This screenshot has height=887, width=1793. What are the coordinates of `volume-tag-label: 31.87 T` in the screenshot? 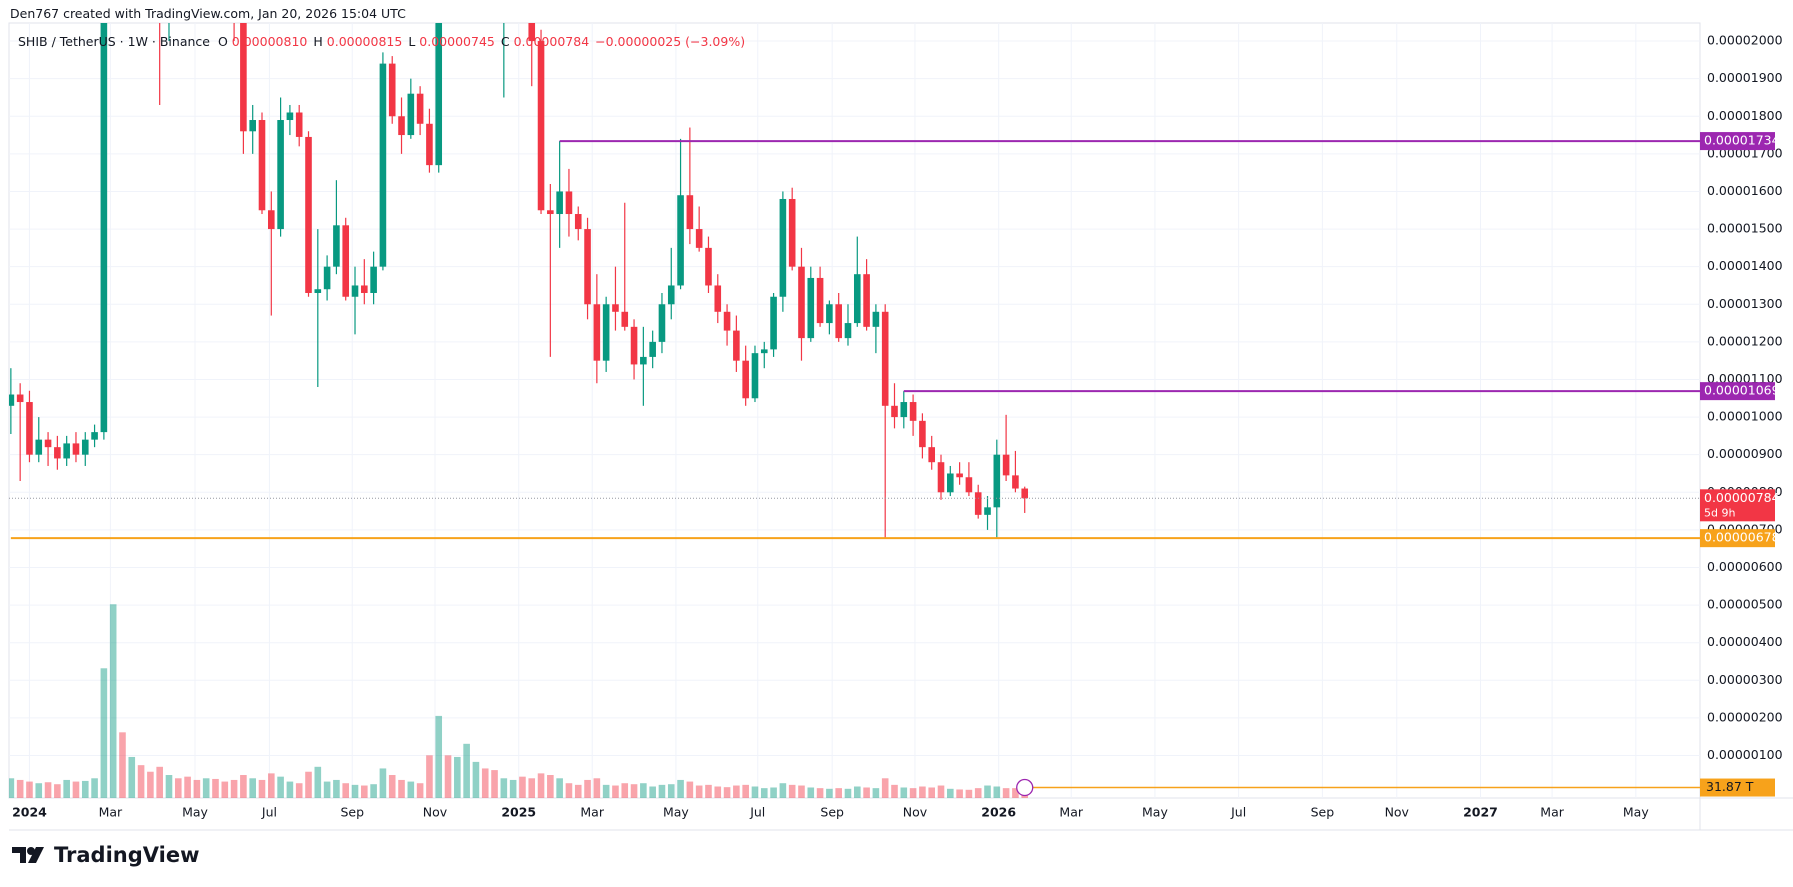 It's located at (1730, 786).